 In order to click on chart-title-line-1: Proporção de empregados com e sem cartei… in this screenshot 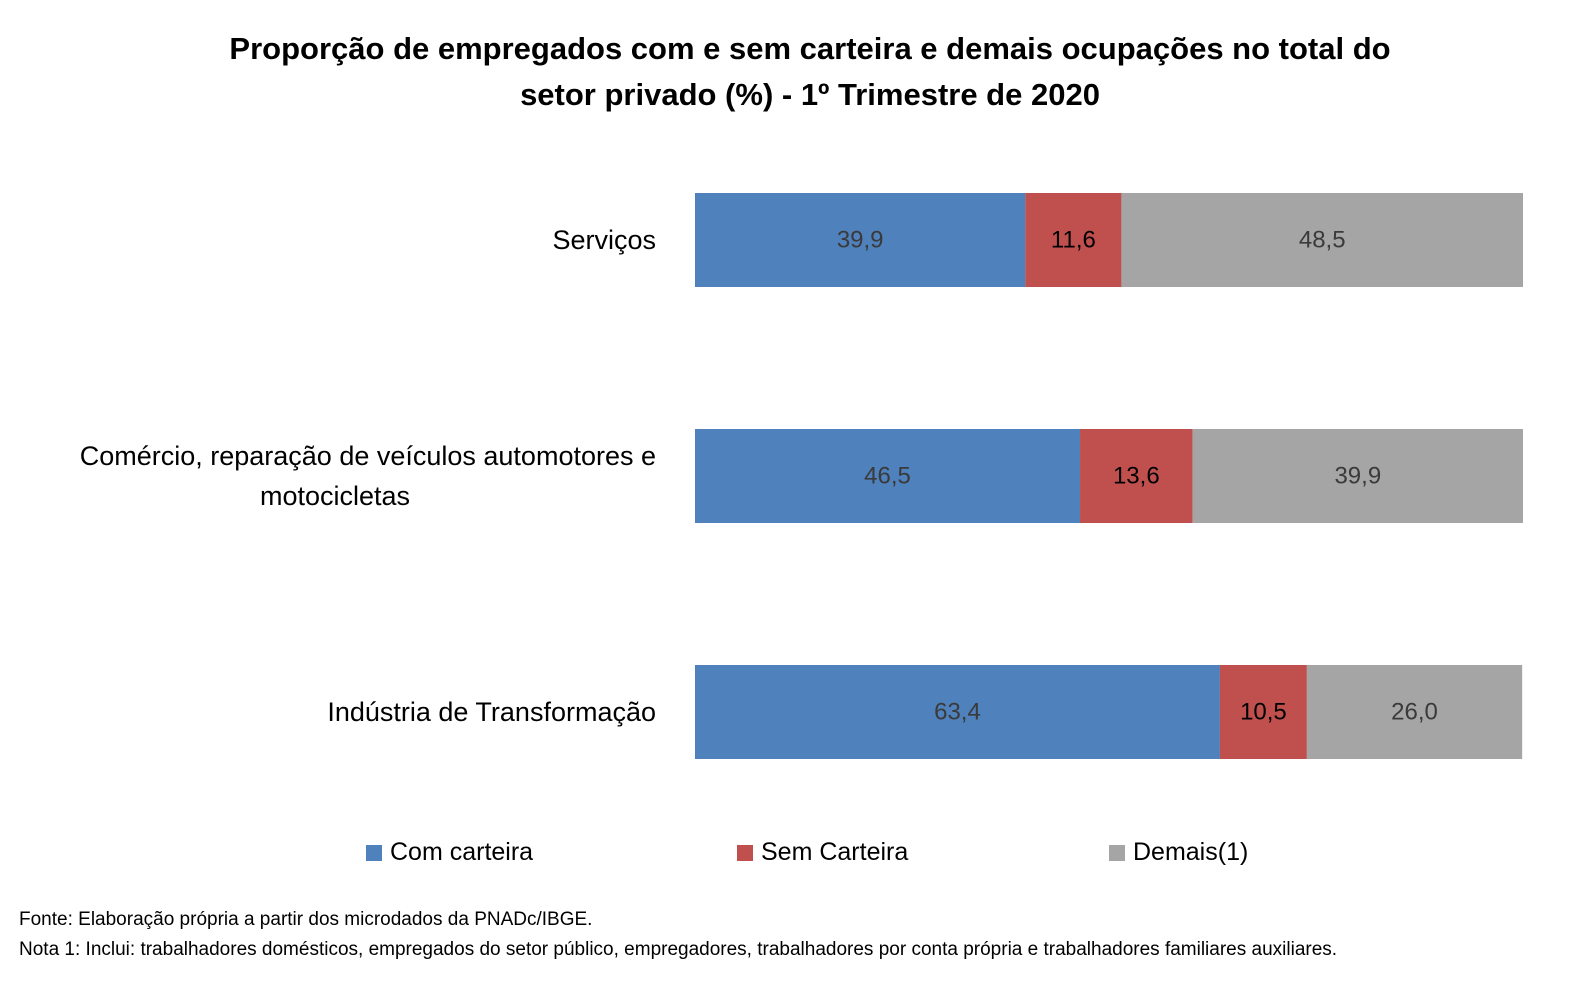, I will do `click(810, 48)`.